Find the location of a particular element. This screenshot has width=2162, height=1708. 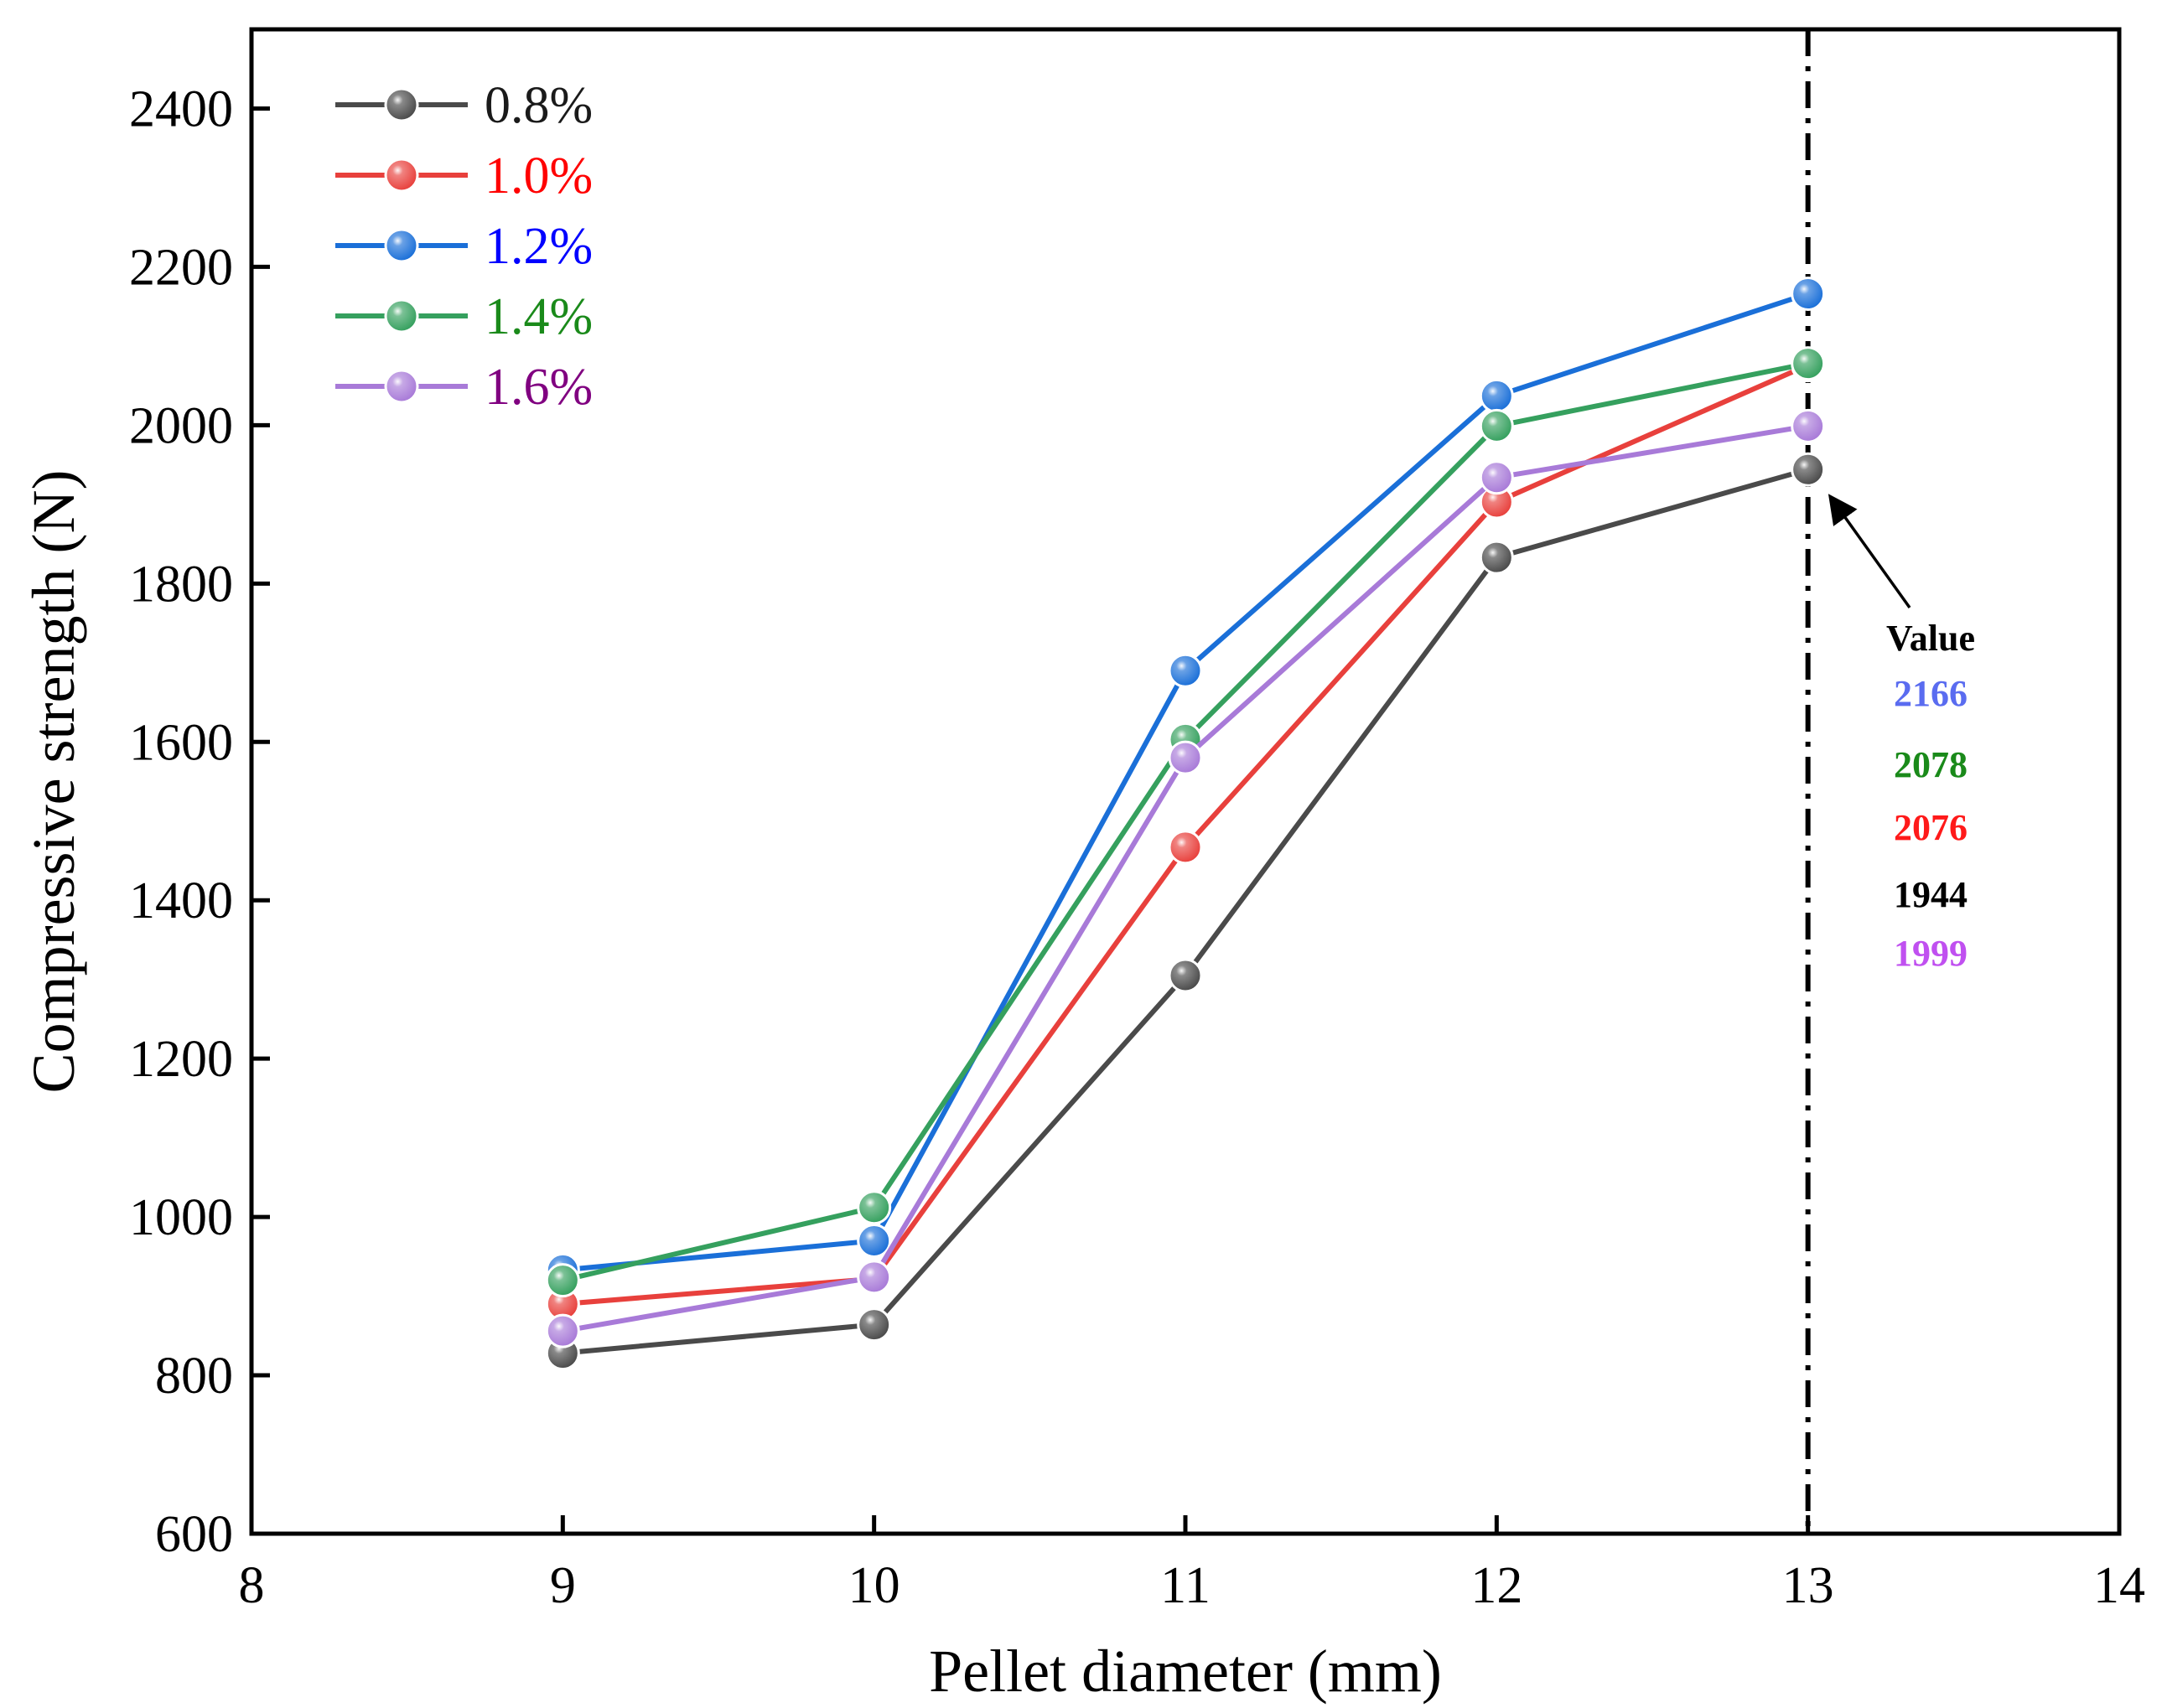

x-tick-label: 8 is located at coordinates (252, 1586).